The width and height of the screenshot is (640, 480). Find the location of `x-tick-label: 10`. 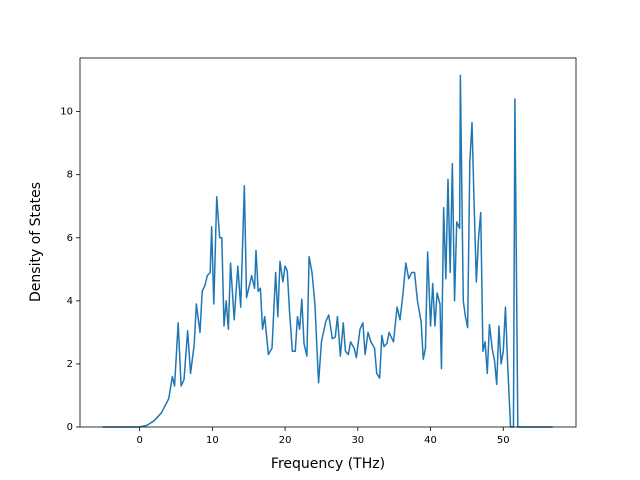

x-tick-label: 10 is located at coordinates (212, 440).